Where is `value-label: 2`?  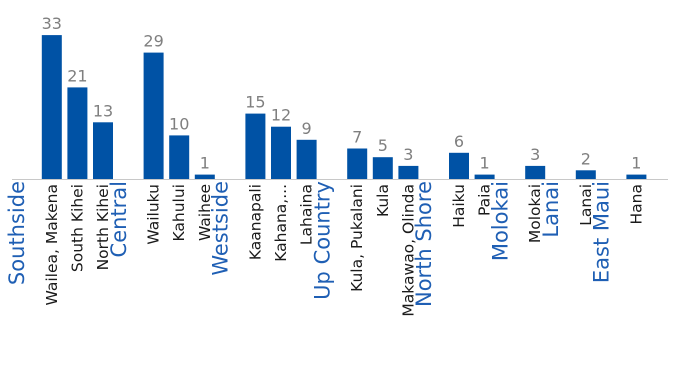
value-label: 2 is located at coordinates (586, 158).